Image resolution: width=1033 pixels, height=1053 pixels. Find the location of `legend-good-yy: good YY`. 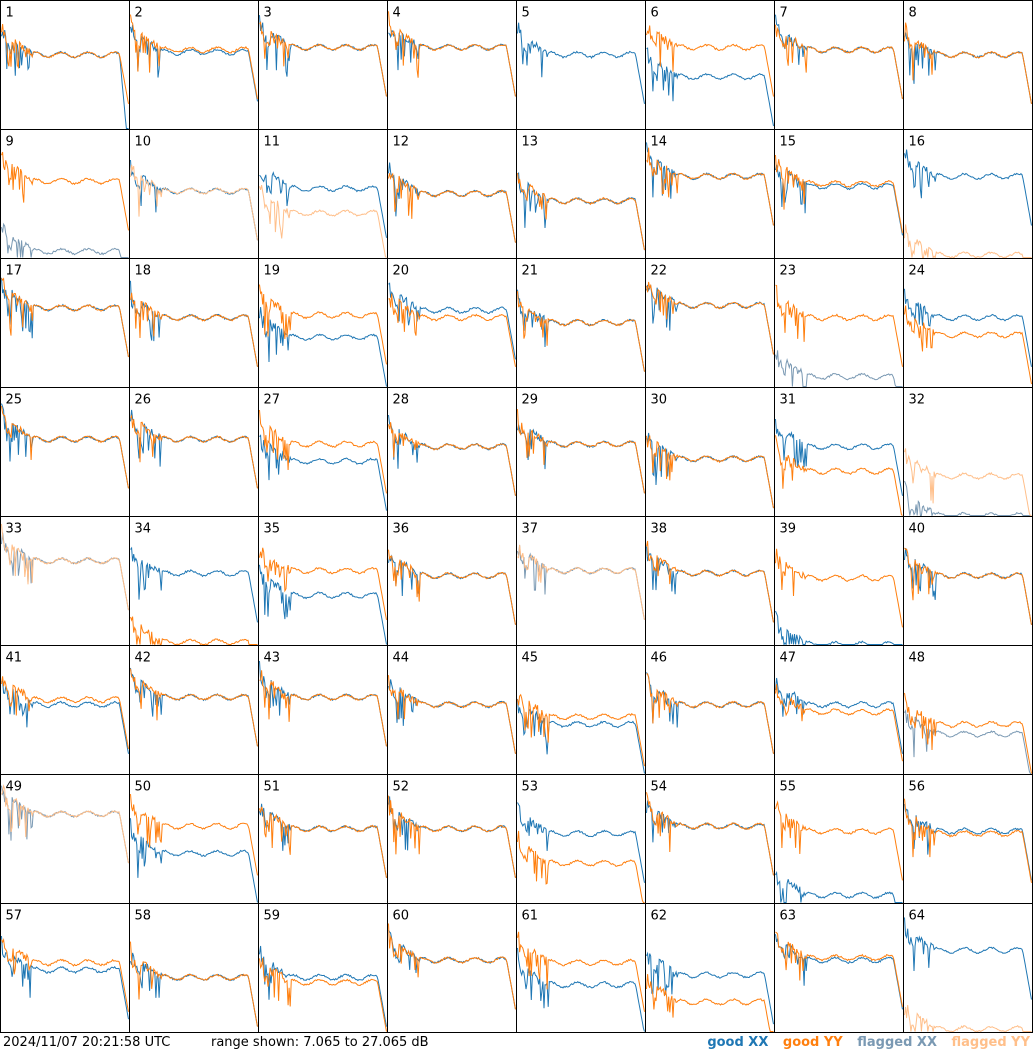

legend-good-yy: good YY is located at coordinates (812, 1042).